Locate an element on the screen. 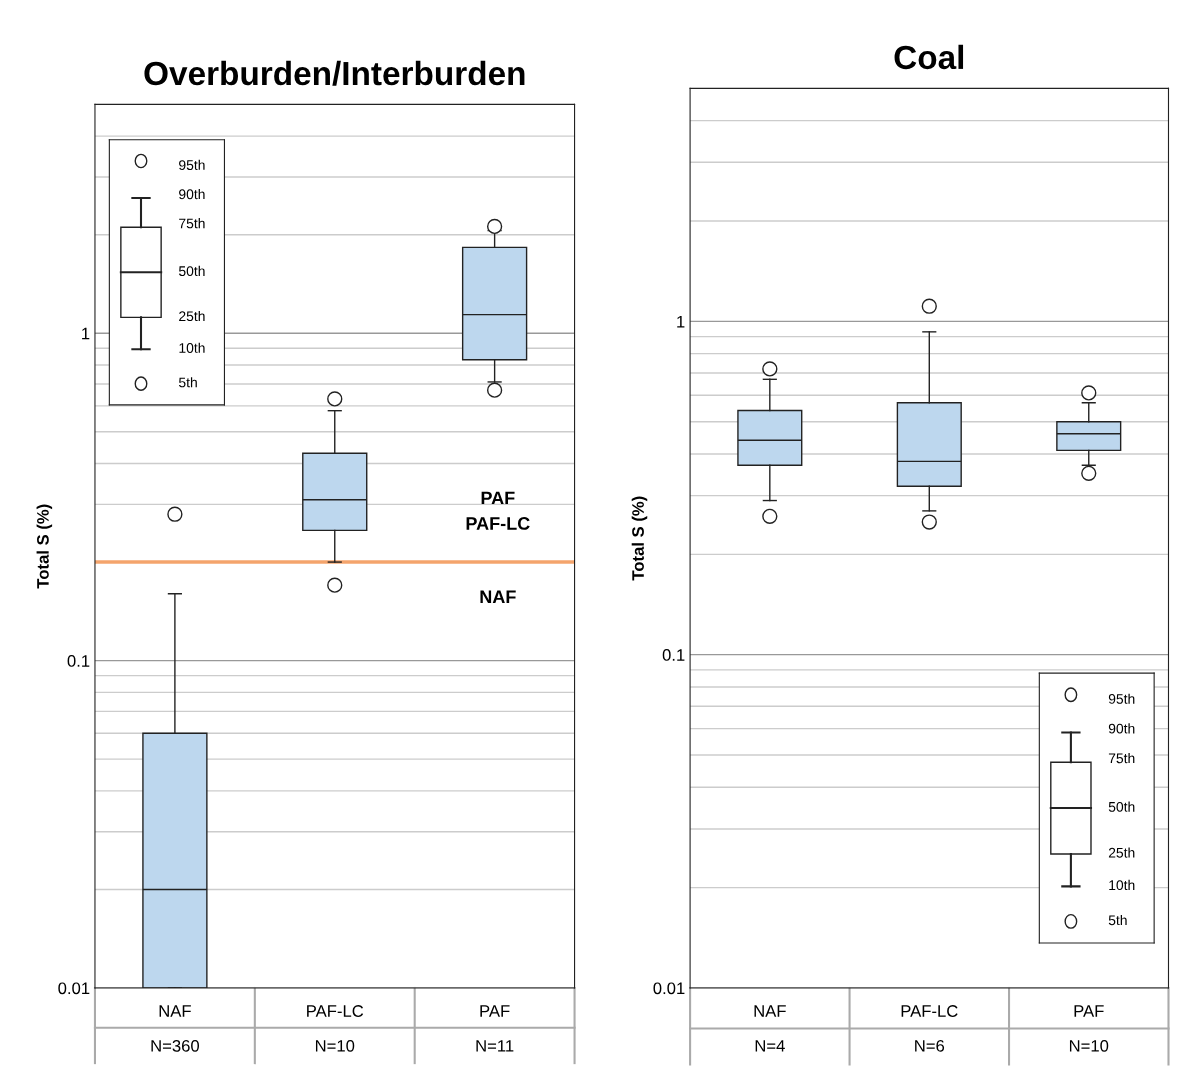  category-label: NAF N=4 is located at coordinates (770, 1028).